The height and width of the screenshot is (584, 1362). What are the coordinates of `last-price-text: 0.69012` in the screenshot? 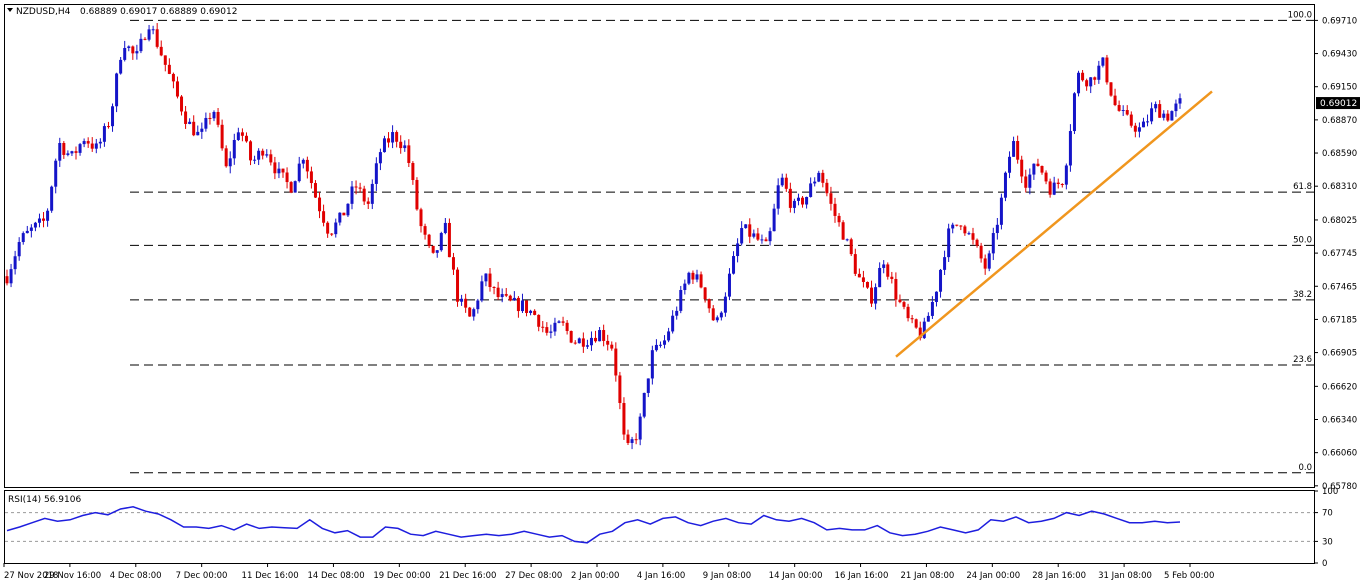 It's located at (1338, 104).